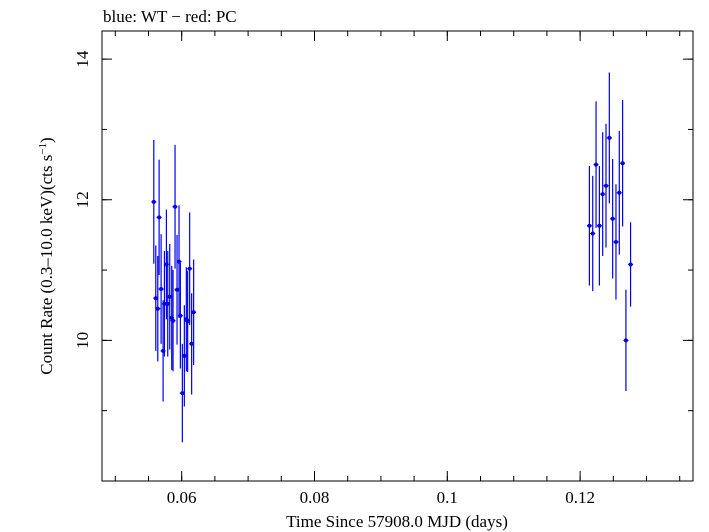 Image resolution: width=709 pixels, height=532 pixels. What do you see at coordinates (170, 16) in the screenshot?
I see `chart-title: blue: WT − red: PC` at bounding box center [170, 16].